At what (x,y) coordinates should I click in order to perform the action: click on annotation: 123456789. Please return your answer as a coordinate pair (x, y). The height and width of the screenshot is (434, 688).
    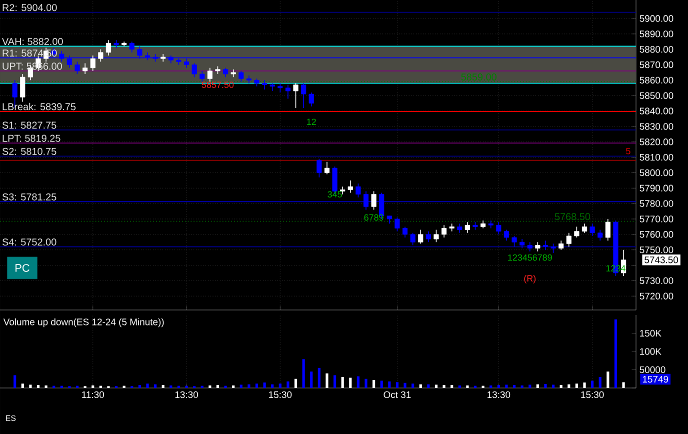
    Looking at the image, I should click on (530, 257).